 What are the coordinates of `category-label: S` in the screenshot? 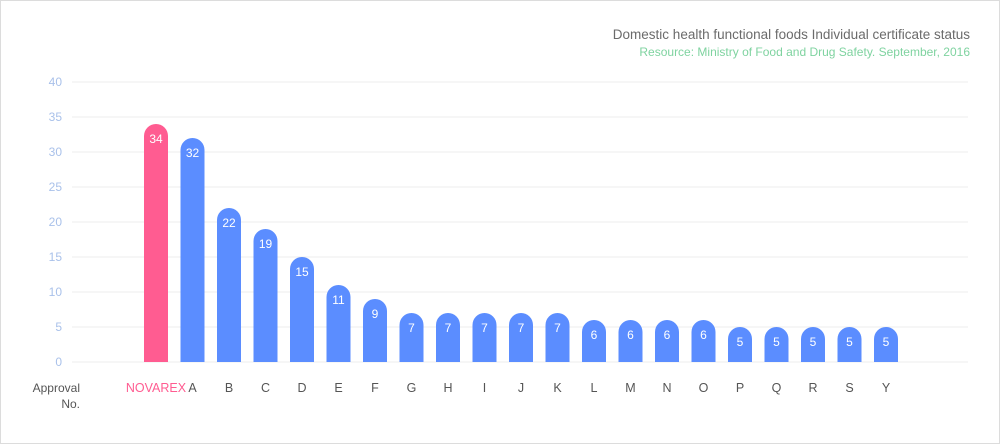 It's located at (849, 388).